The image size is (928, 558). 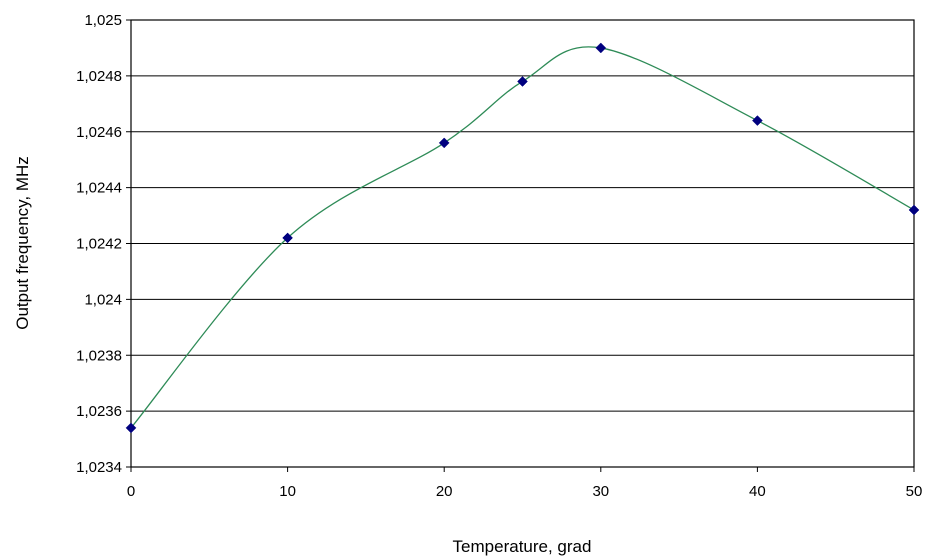 What do you see at coordinates (22, 243) in the screenshot?
I see `y-axis-title: Output frequency, MHz` at bounding box center [22, 243].